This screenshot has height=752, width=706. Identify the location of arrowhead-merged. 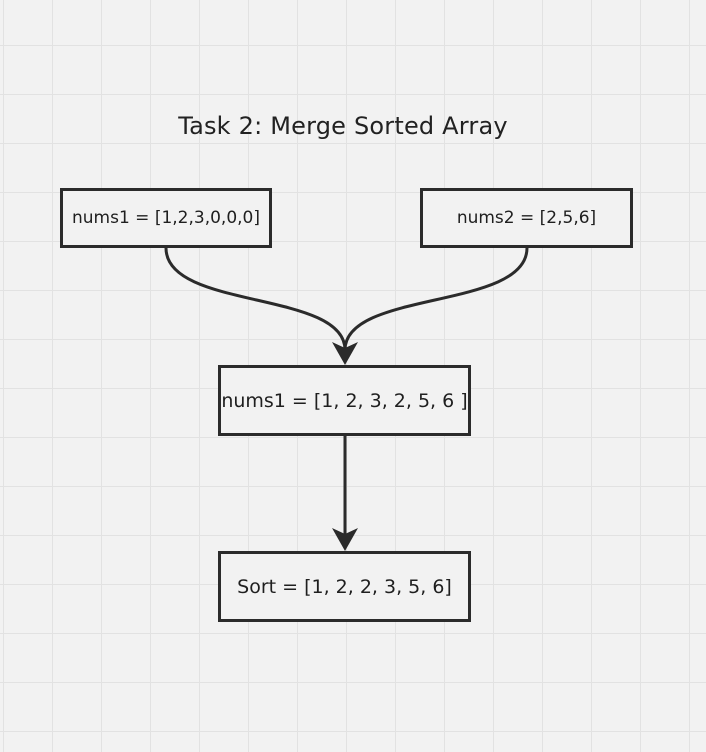
(345, 353).